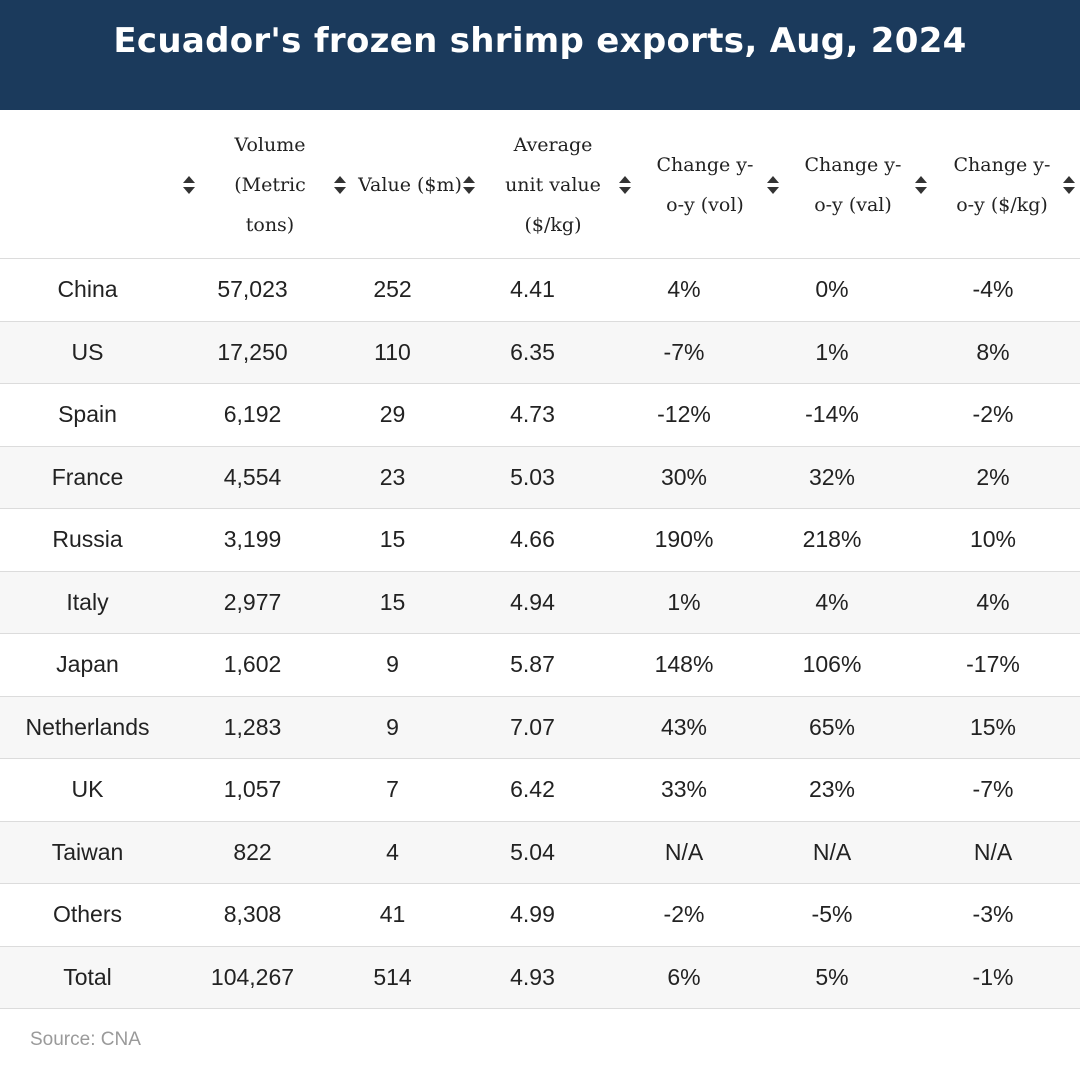 The width and height of the screenshot is (1080, 1072). What do you see at coordinates (684, 789) in the screenshot?
I see `cell-chg-vol: 33%` at bounding box center [684, 789].